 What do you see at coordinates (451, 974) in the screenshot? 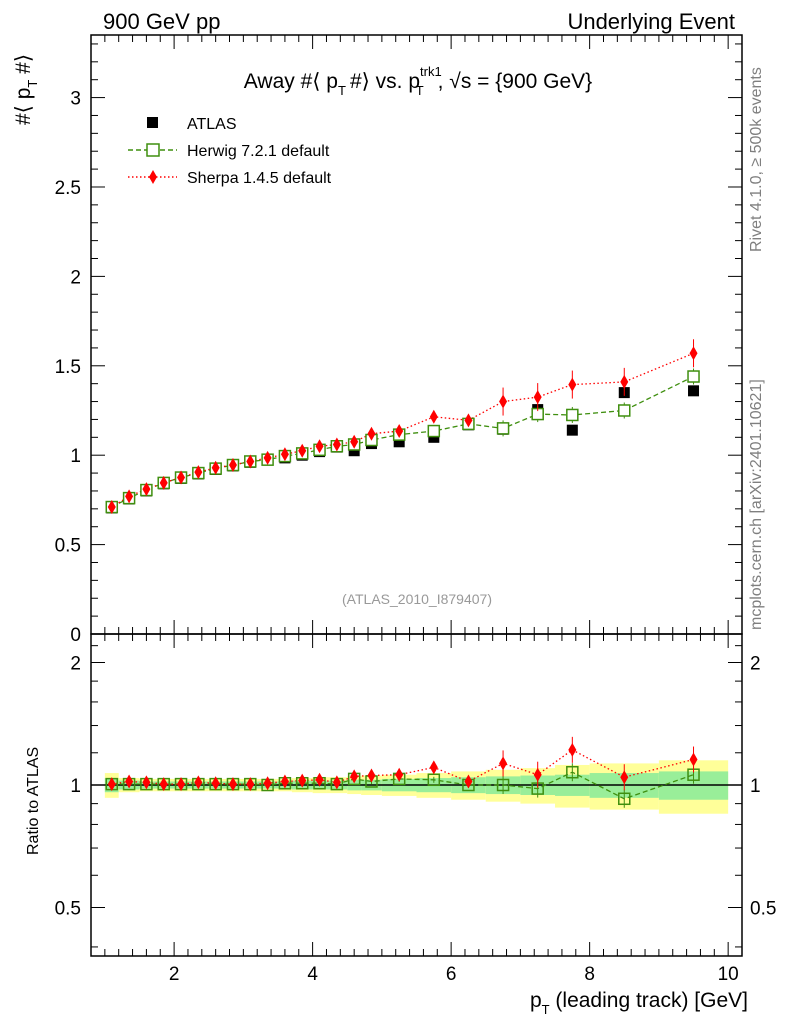
I see `x-tick-label: 6` at bounding box center [451, 974].